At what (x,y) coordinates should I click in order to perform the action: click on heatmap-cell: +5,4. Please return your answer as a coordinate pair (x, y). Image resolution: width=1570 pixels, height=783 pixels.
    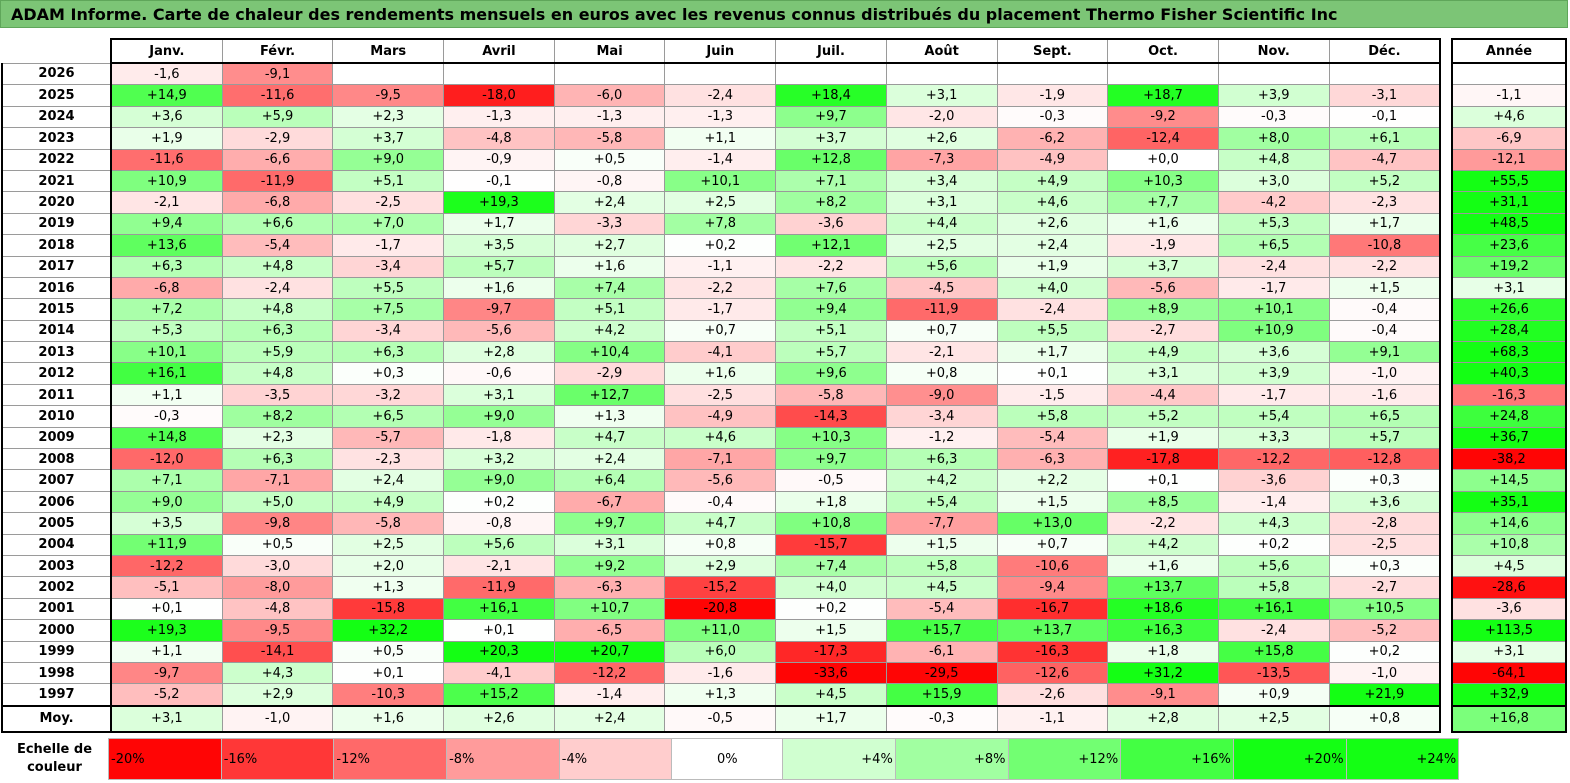
    Looking at the image, I should click on (1273, 416).